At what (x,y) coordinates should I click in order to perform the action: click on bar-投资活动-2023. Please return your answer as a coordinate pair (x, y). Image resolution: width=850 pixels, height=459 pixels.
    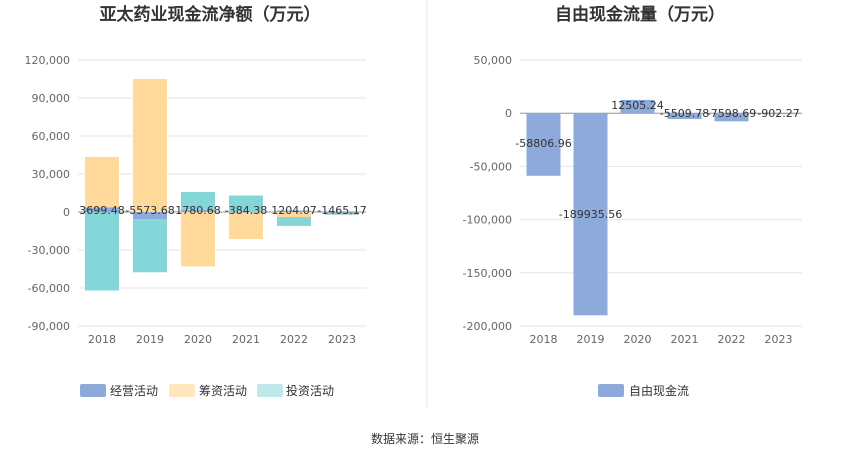
    Looking at the image, I should click on (342, 214).